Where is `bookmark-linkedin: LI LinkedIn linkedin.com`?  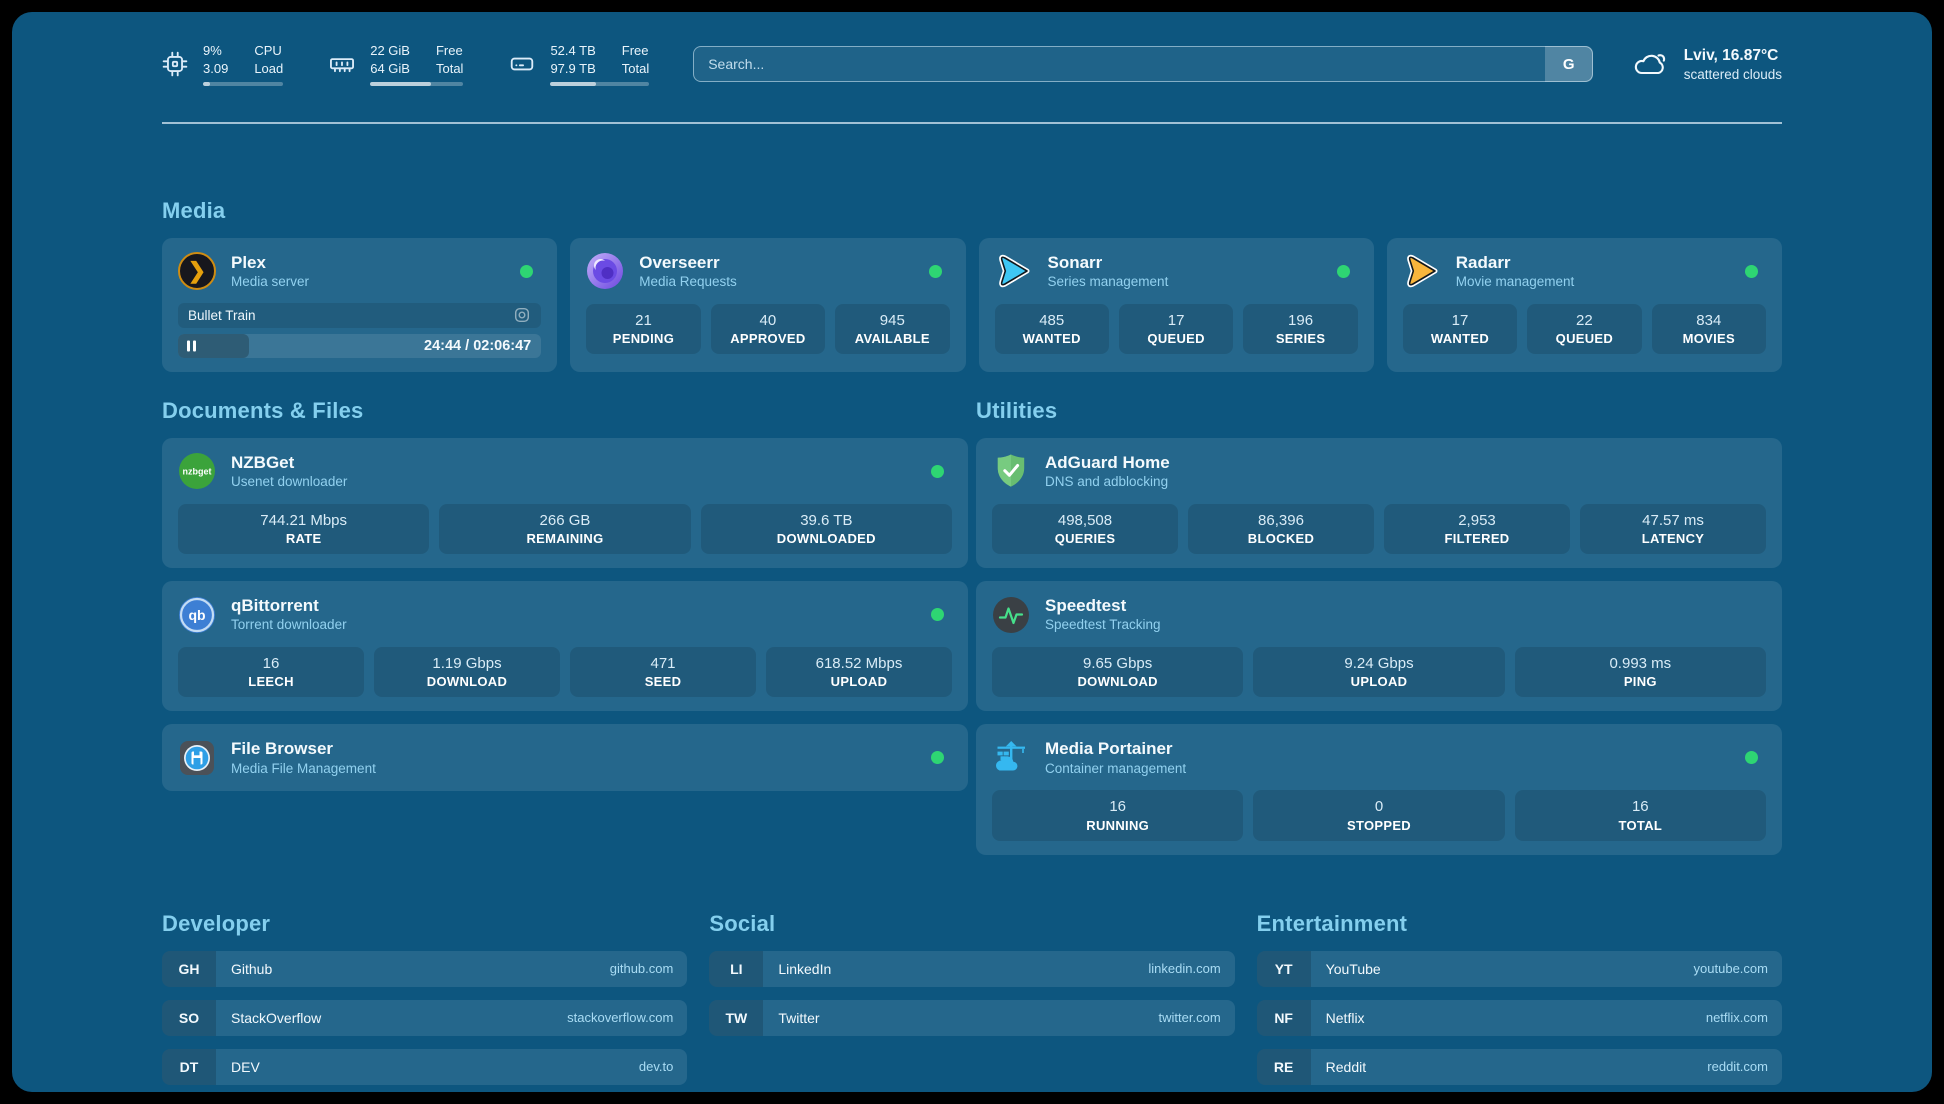 bookmark-linkedin: LI LinkedIn linkedin.com is located at coordinates (972, 968).